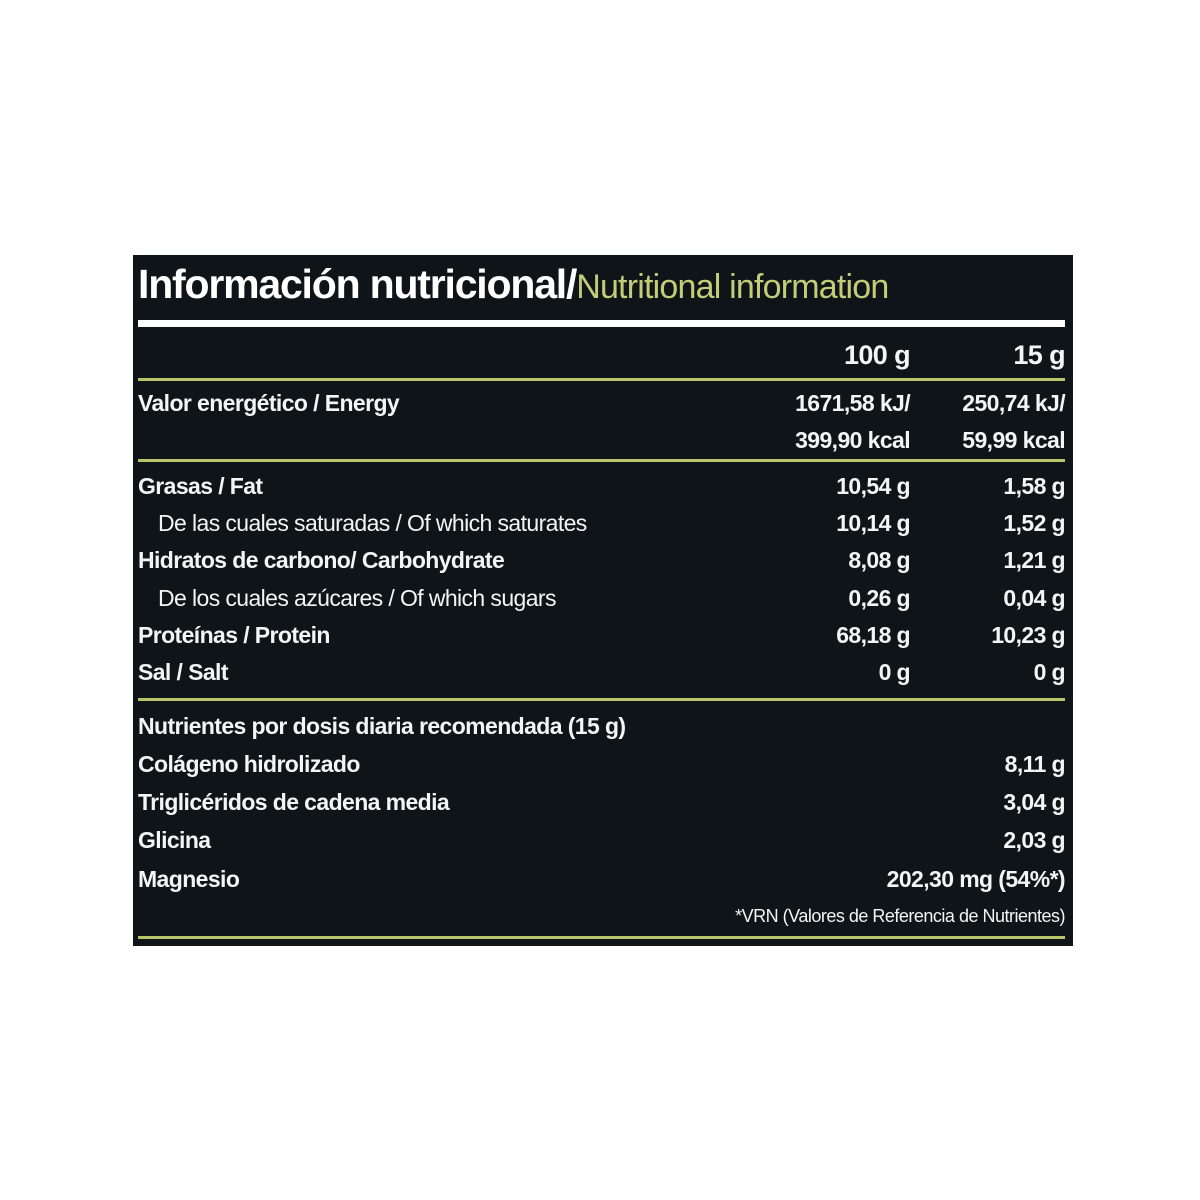 The width and height of the screenshot is (1200, 1200). I want to click on row-label: Grasas / Fat, so click(200, 486).